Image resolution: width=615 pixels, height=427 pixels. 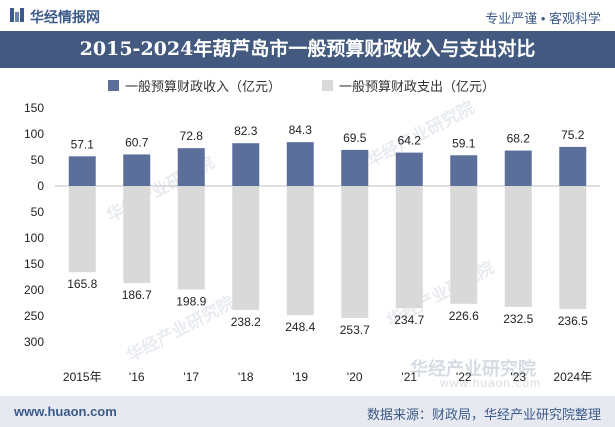 I want to click on revenue-data-label: 60.7, so click(x=137, y=142).